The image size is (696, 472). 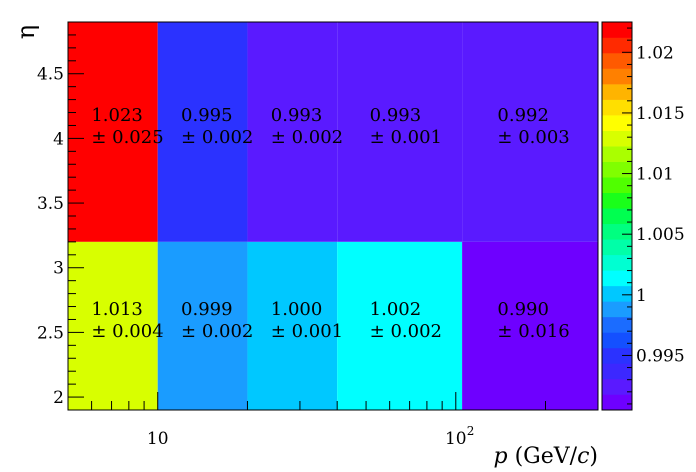 What do you see at coordinates (523, 115) in the screenshot?
I see `cell-value-label: 0.992` at bounding box center [523, 115].